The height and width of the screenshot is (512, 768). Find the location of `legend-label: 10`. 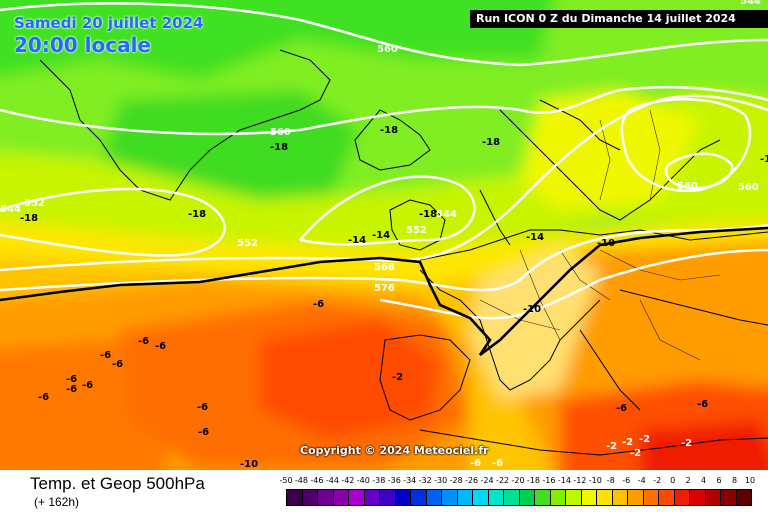

legend-label: 10 is located at coordinates (750, 480).